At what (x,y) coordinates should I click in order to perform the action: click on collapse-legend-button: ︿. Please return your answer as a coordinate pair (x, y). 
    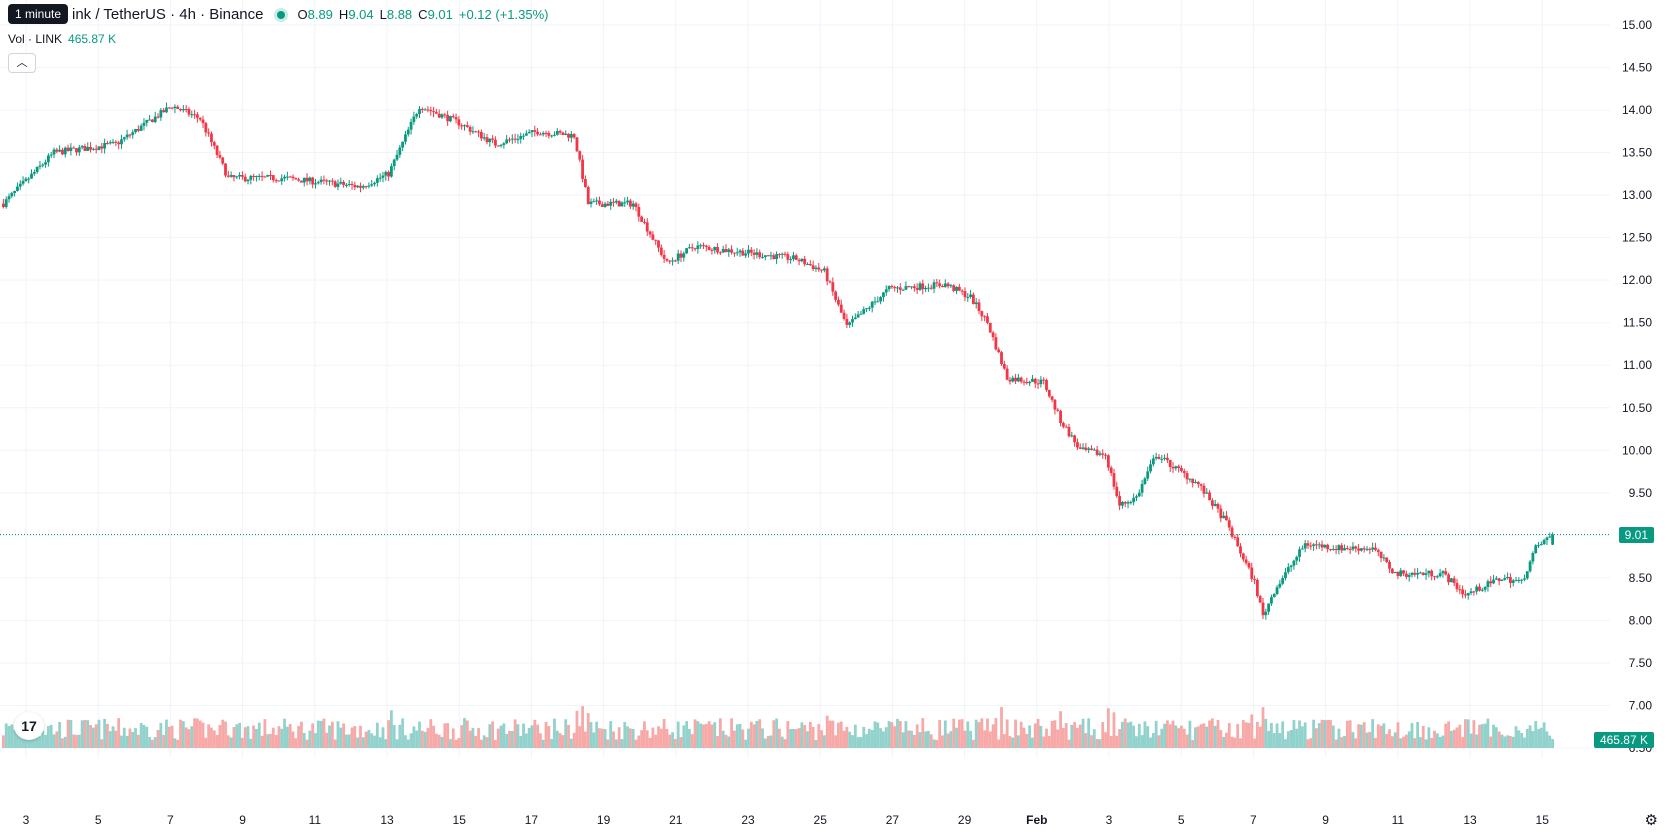
    Looking at the image, I should click on (22, 63).